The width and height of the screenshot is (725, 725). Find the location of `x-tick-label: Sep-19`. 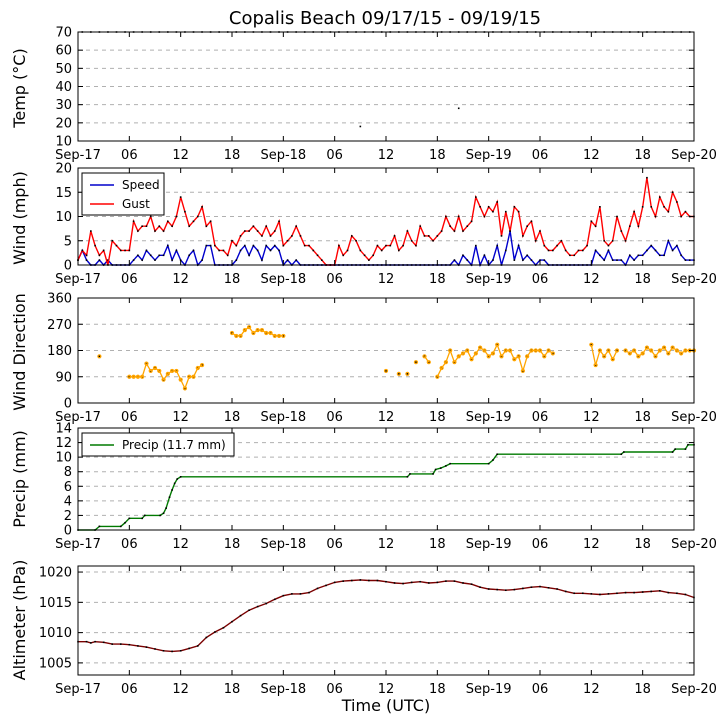

x-tick-label: Sep-19 is located at coordinates (489, 279).